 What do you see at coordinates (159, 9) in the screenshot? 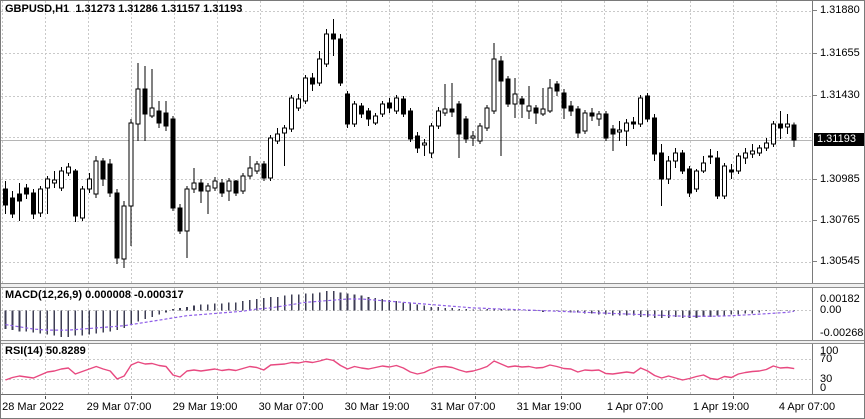
I see `header-ohlc-label: 1.31273 1.31286 1.31157 1.31193` at bounding box center [159, 9].